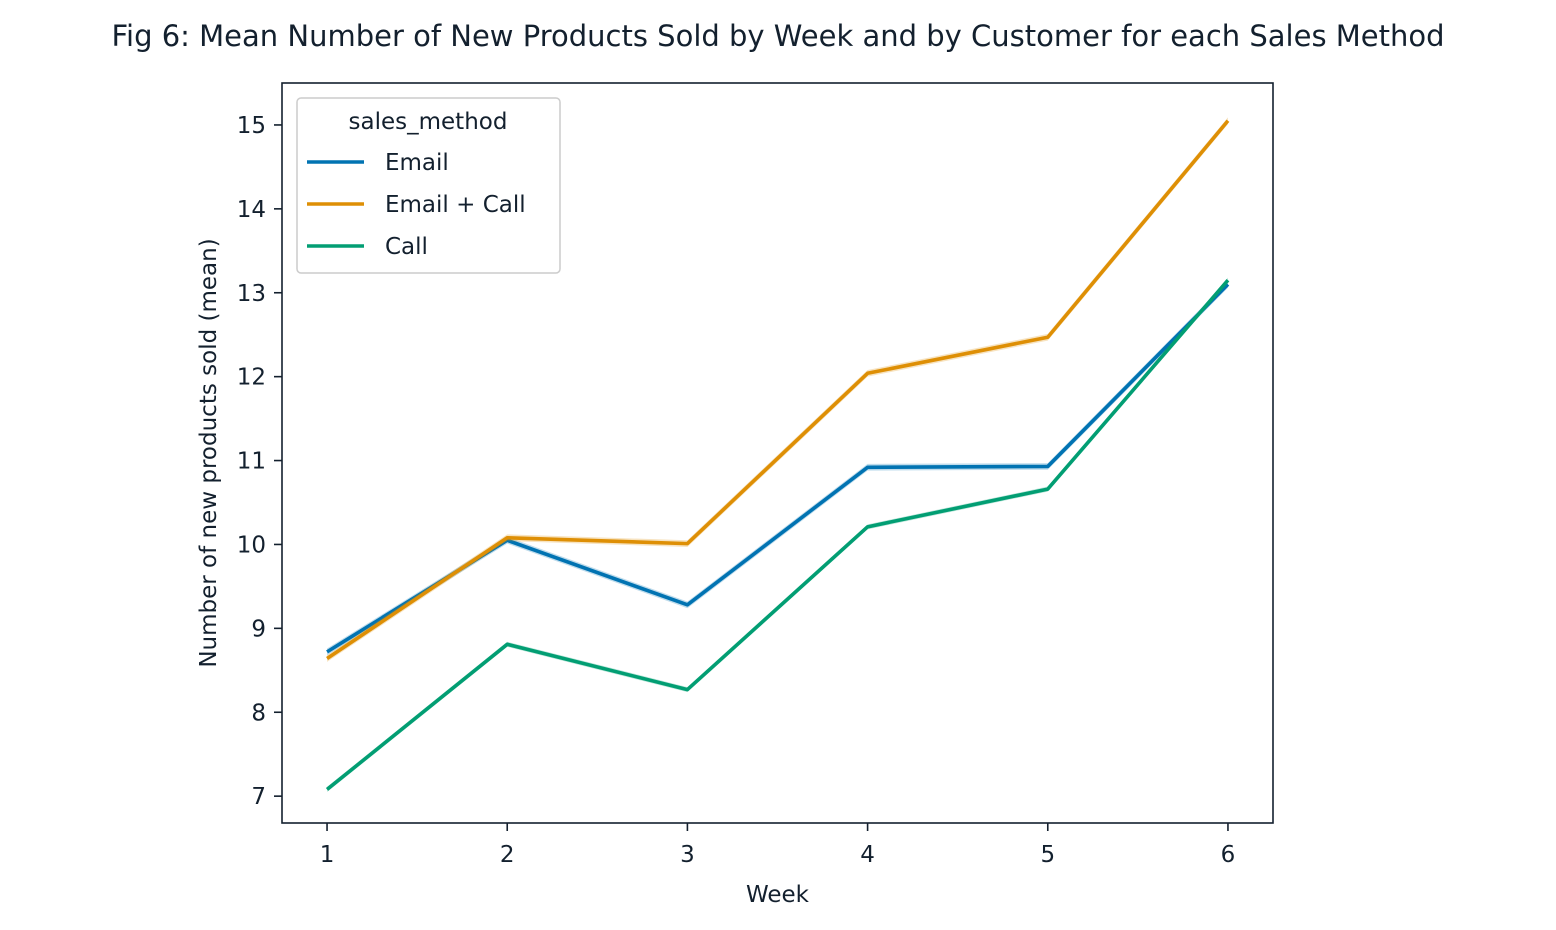 The width and height of the screenshot is (1556, 930). What do you see at coordinates (417, 163) in the screenshot?
I see `legend-label: Email` at bounding box center [417, 163].